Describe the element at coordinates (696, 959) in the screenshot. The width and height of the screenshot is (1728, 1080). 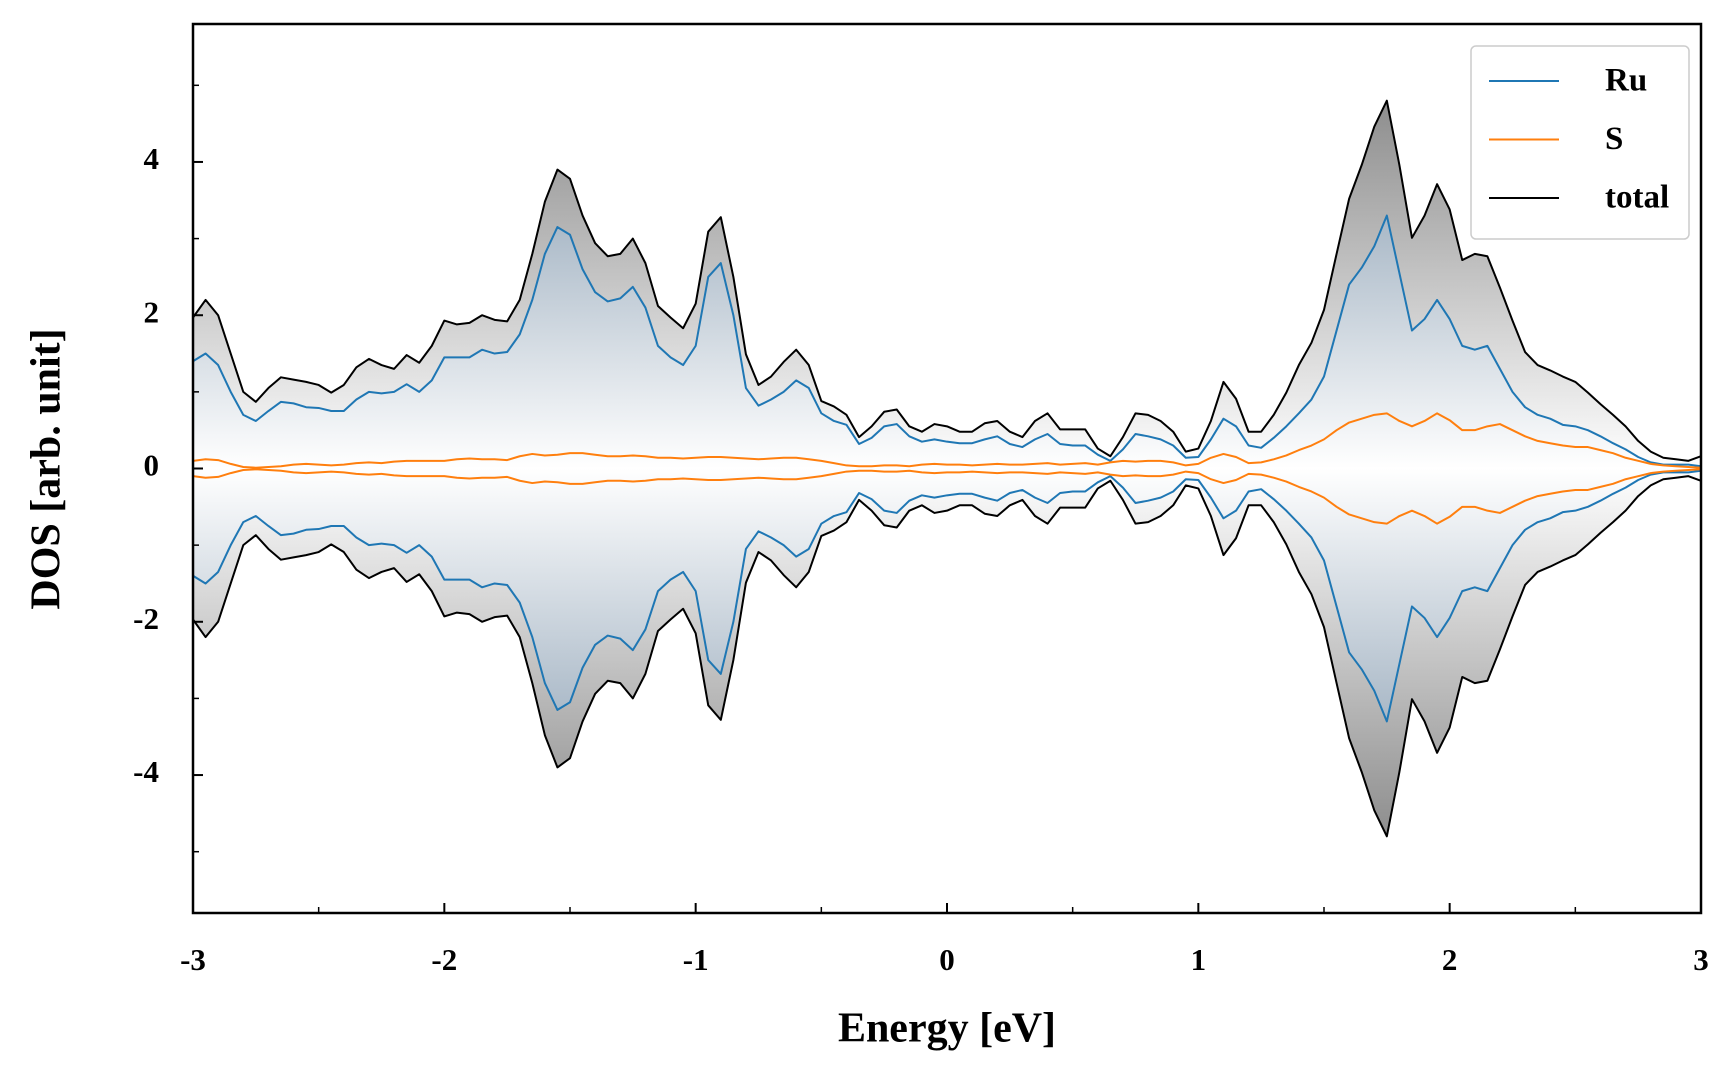
I see `x-tick-label: -1` at that location.